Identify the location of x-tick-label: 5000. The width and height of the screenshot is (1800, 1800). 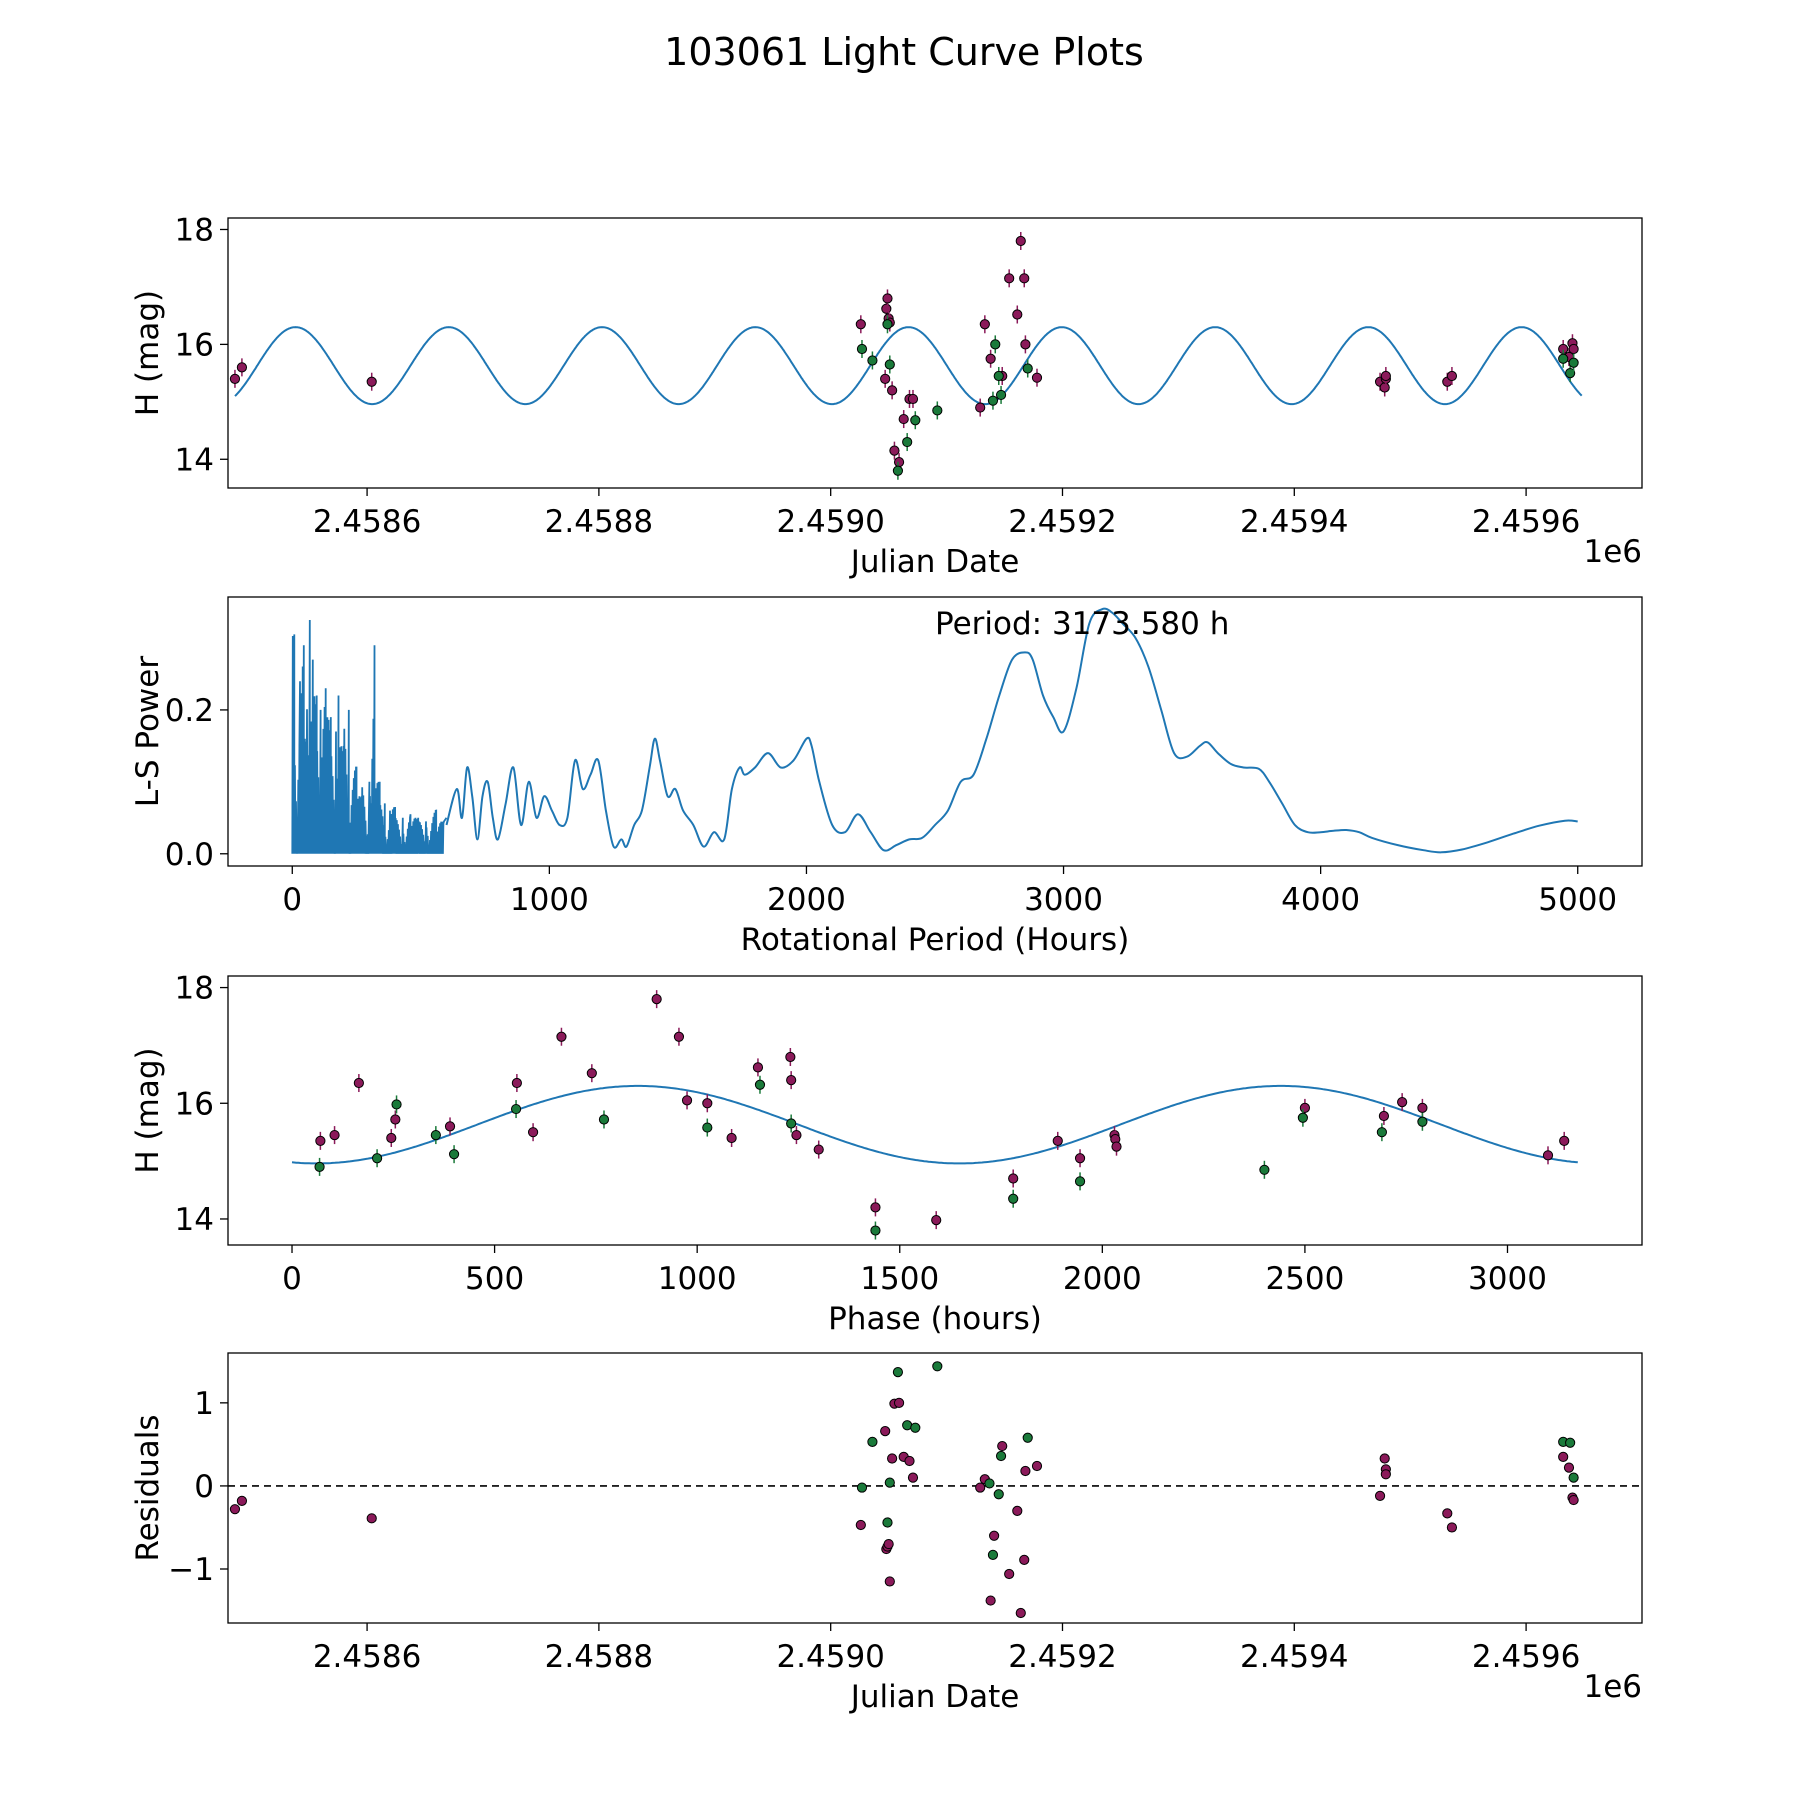
(1577, 900).